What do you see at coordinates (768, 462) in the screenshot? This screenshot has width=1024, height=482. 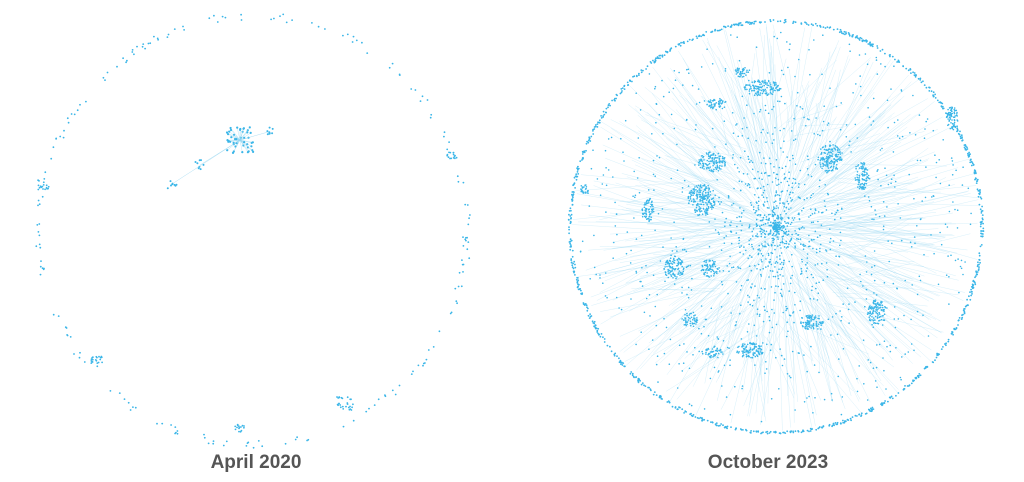 I see `caption-october-2023: October 2023` at bounding box center [768, 462].